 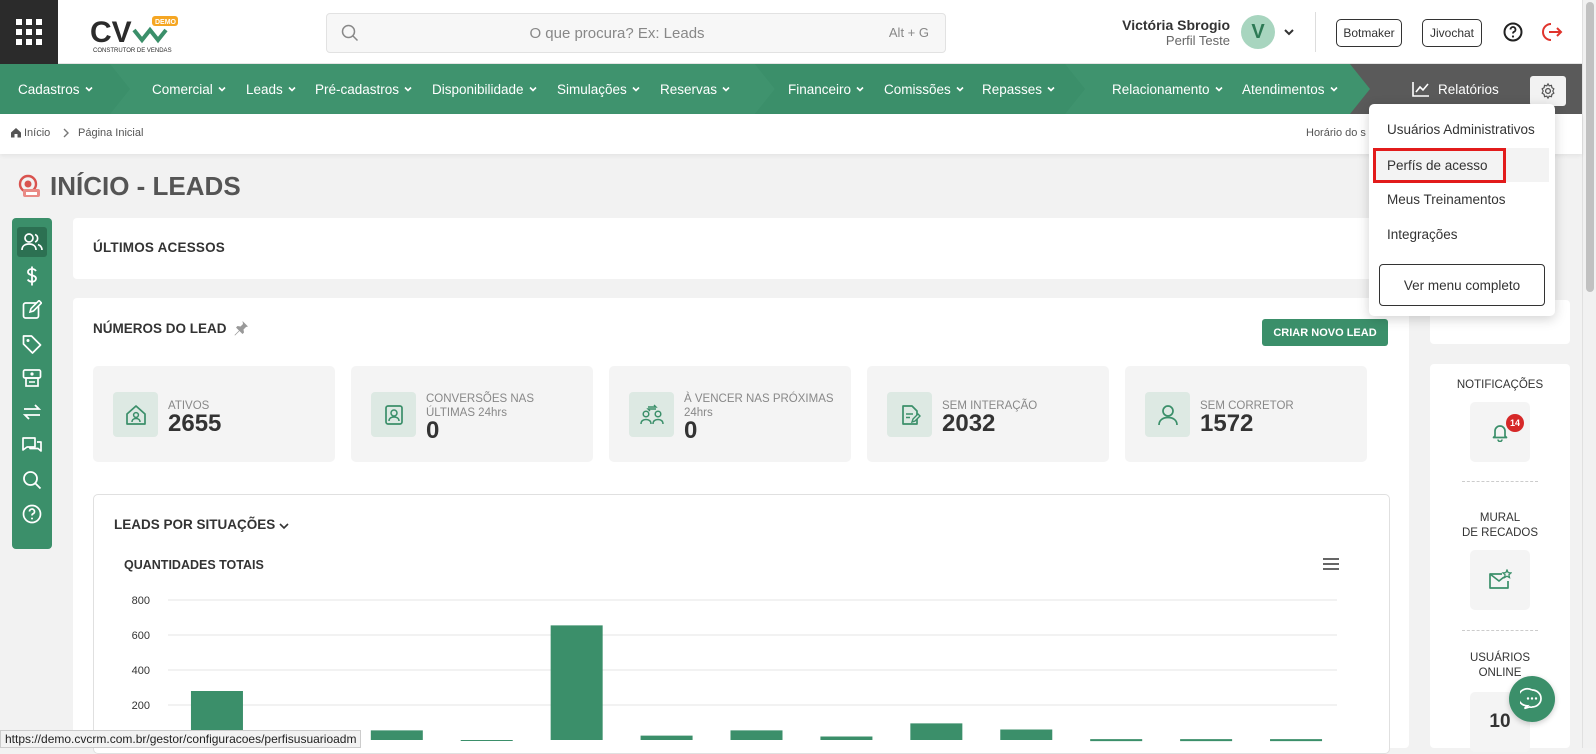 What do you see at coordinates (1168, 89) in the screenshot?
I see `nav-relacionamento: Relacionamento` at bounding box center [1168, 89].